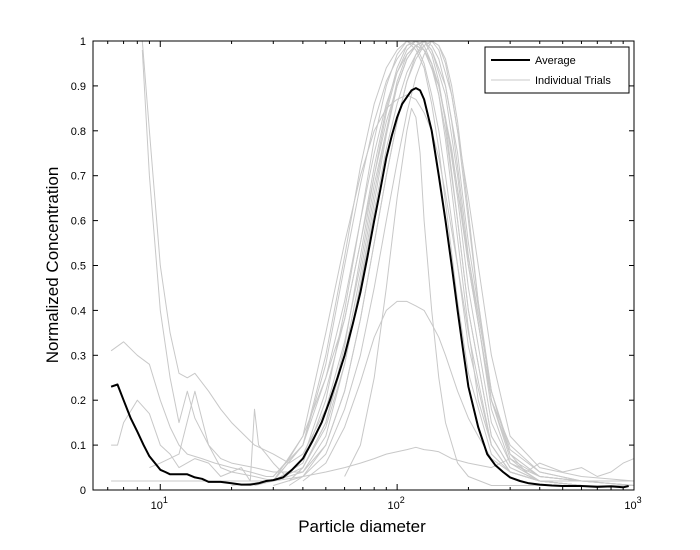 The image size is (700, 550). I want to click on y-tick-label: 0.6, so click(78, 222).